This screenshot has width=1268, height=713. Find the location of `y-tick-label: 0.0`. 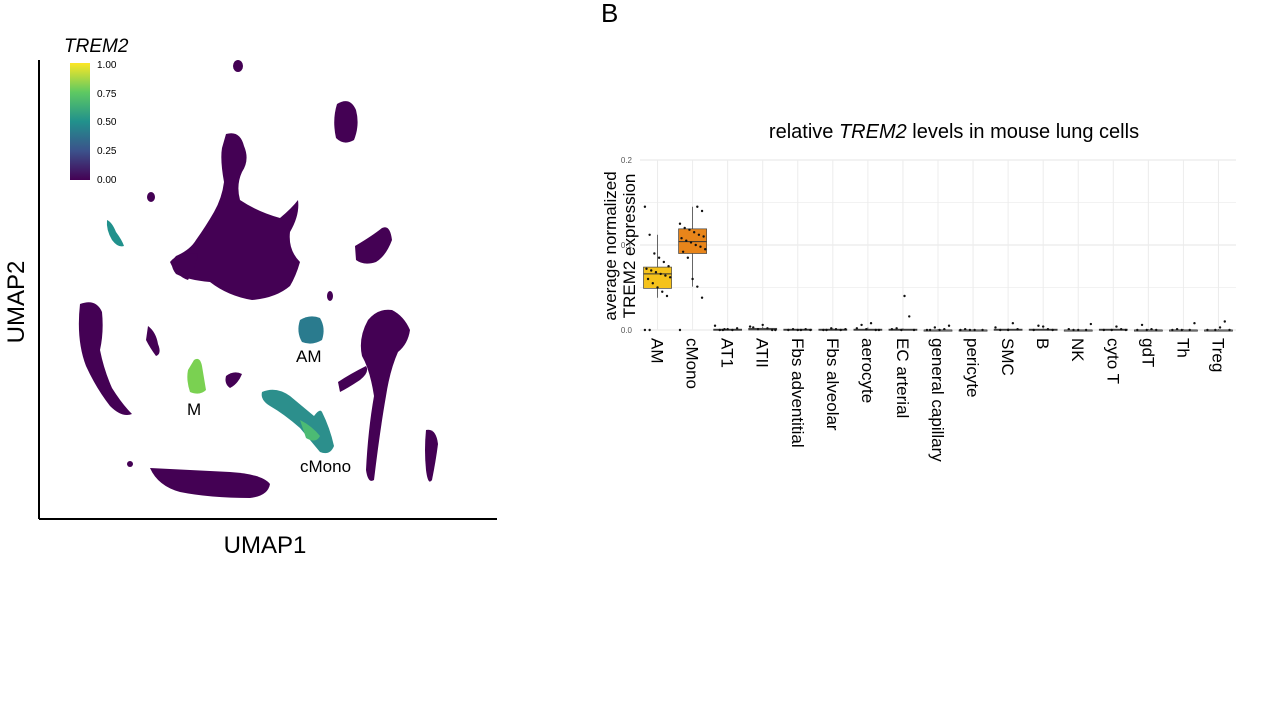

y-tick-label: 0.0 is located at coordinates (627, 330).